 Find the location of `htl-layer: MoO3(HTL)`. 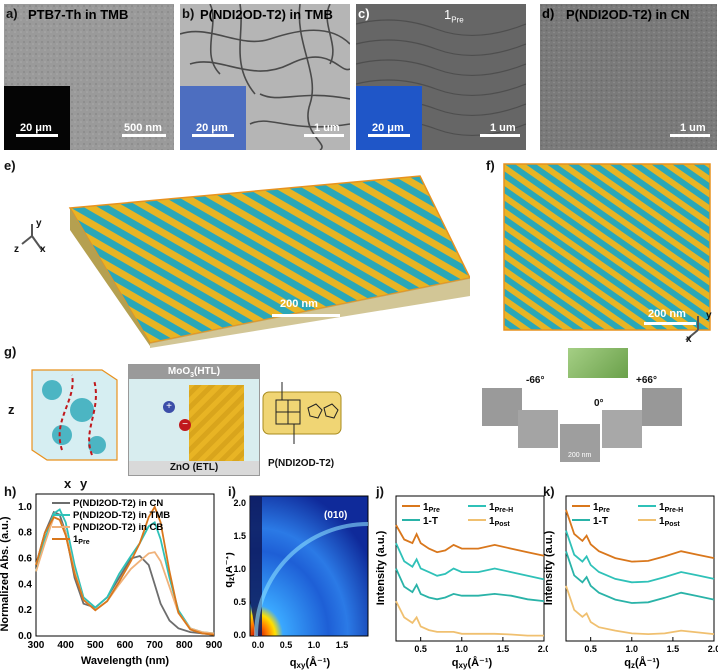

htl-layer: MoO3(HTL) is located at coordinates (194, 372).